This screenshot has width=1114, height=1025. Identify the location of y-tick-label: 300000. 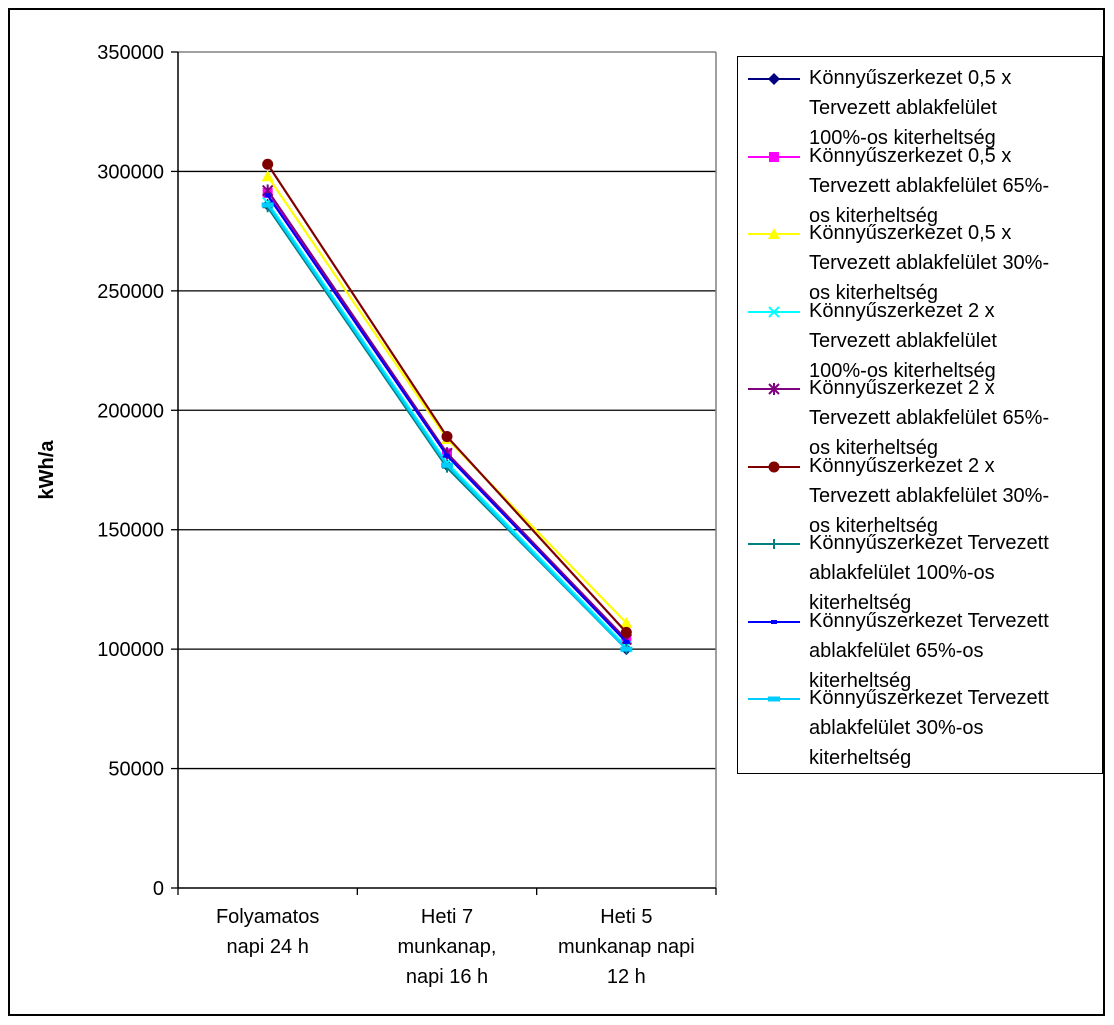
(130, 172).